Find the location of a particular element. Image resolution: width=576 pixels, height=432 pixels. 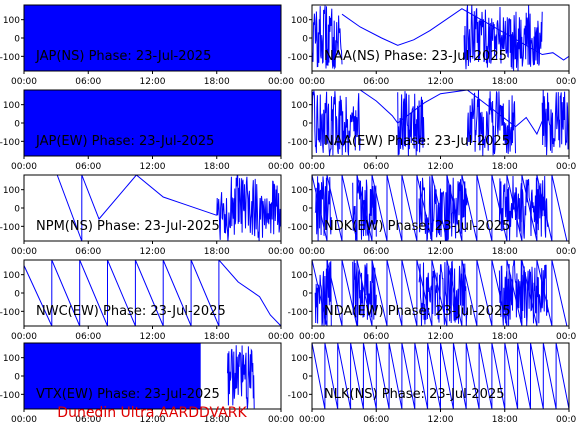

footer-credit: Dunedin Ultra AARDDVARK is located at coordinates (152, 413).